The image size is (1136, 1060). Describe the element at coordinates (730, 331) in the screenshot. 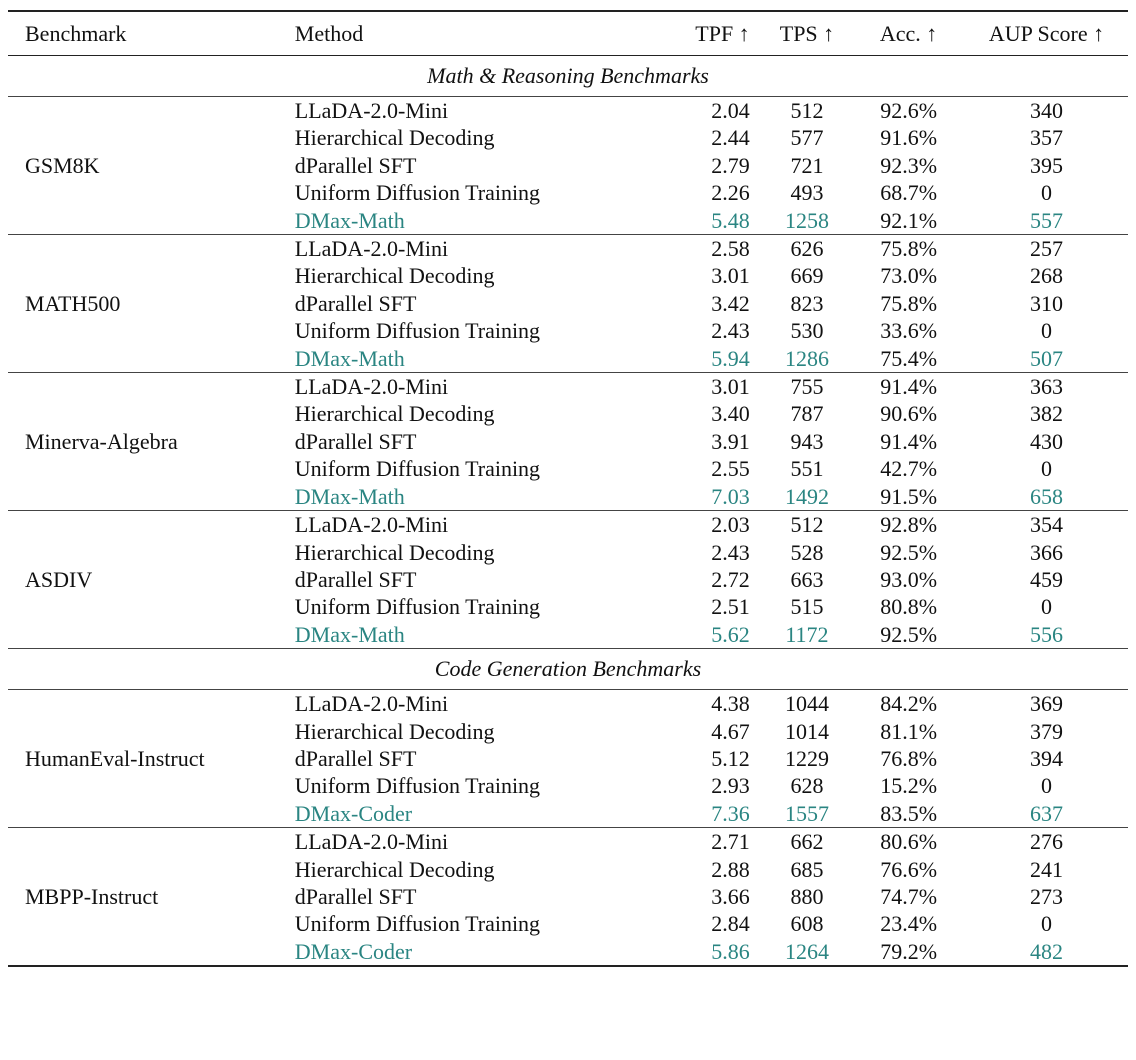

I see `tpf-cell: 2.43` at that location.